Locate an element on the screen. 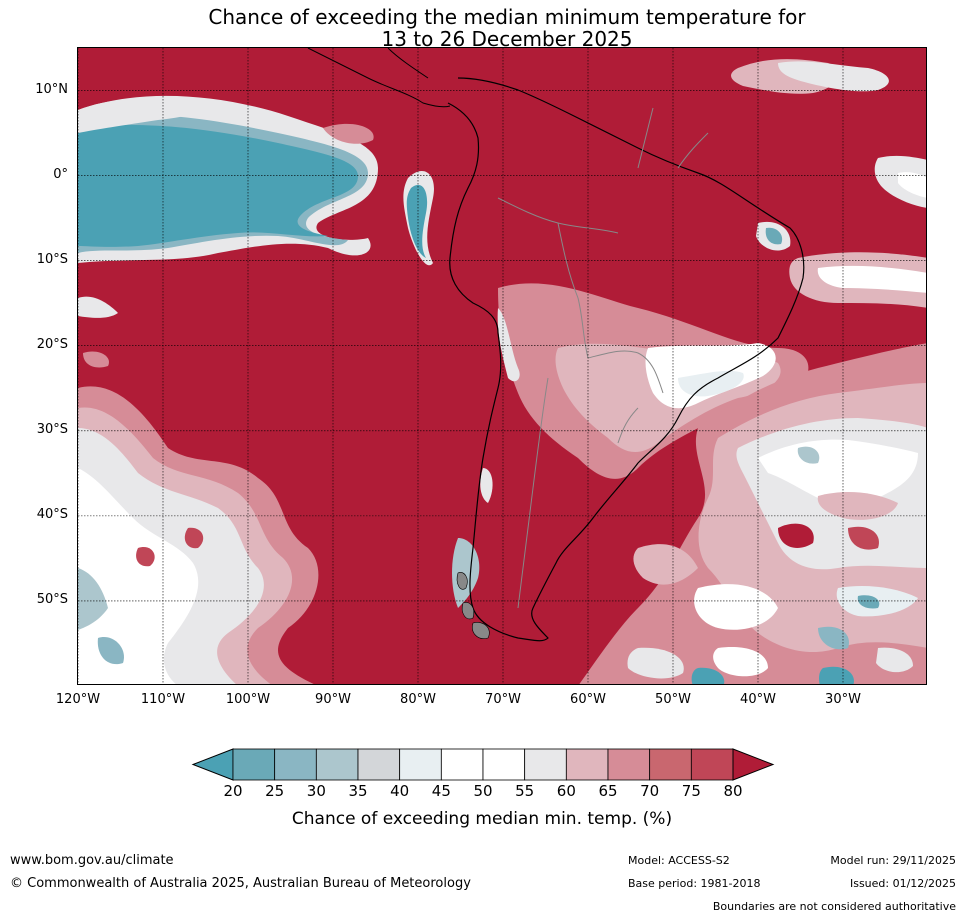  colorbar-extend-high is located at coordinates (753, 764).